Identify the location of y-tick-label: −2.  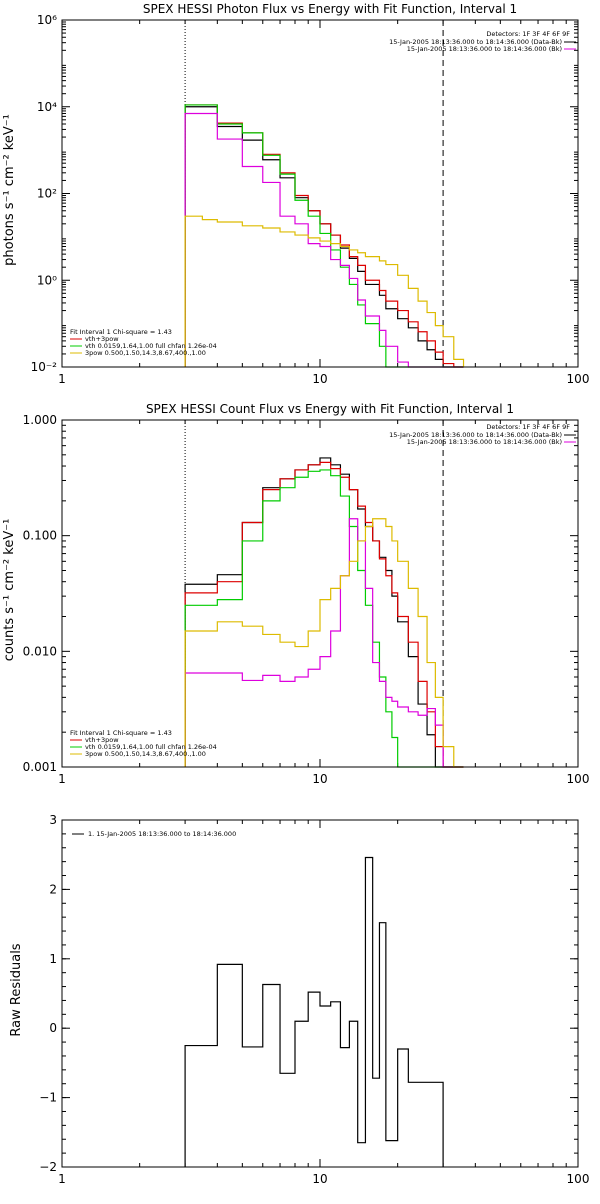
(48, 1167).